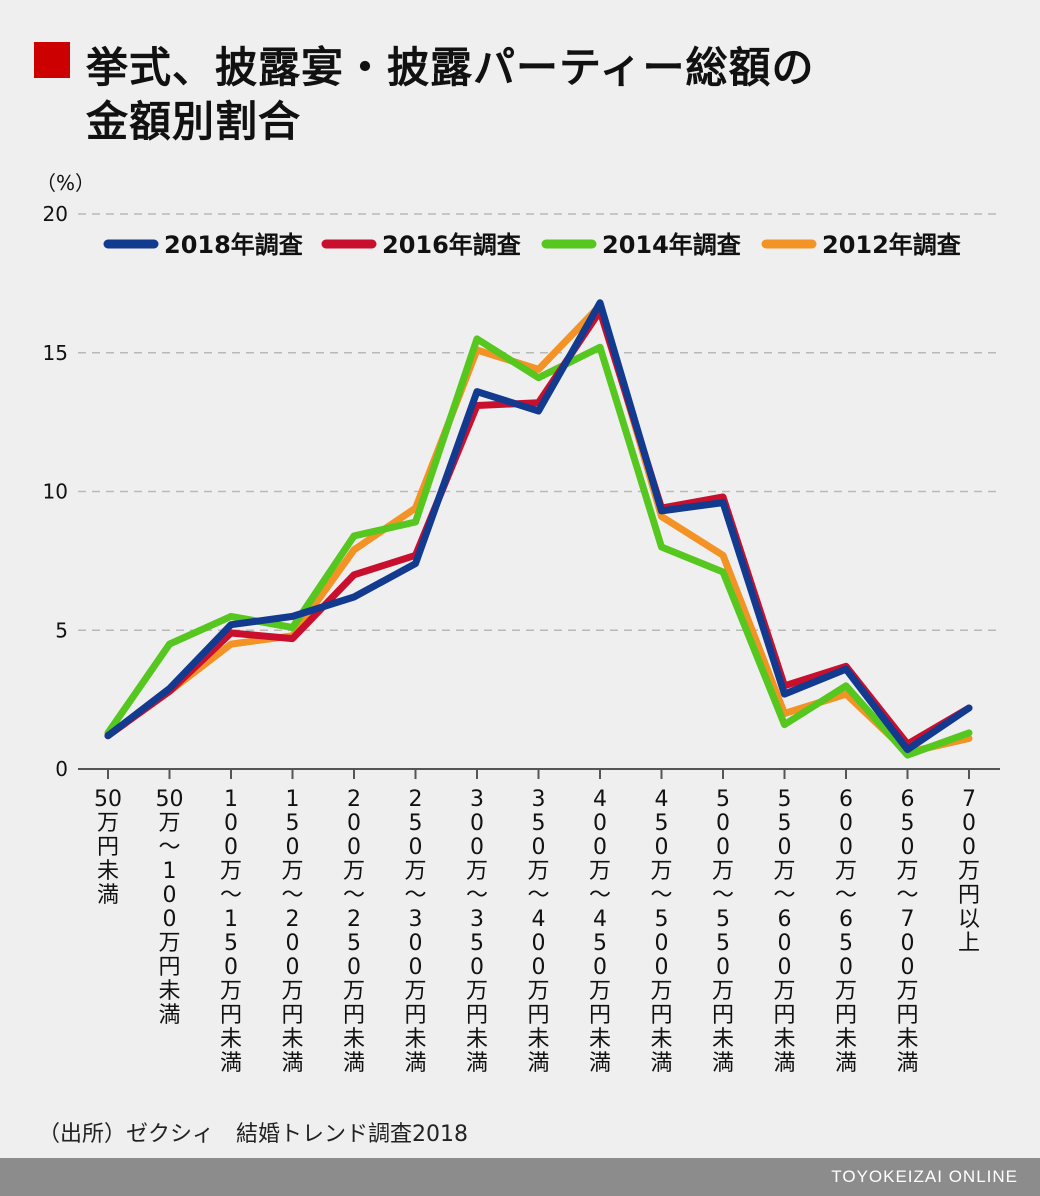 This screenshot has width=1040, height=1196. What do you see at coordinates (169, 991) in the screenshot?
I see `category-label-1-char-8: 未` at bounding box center [169, 991].